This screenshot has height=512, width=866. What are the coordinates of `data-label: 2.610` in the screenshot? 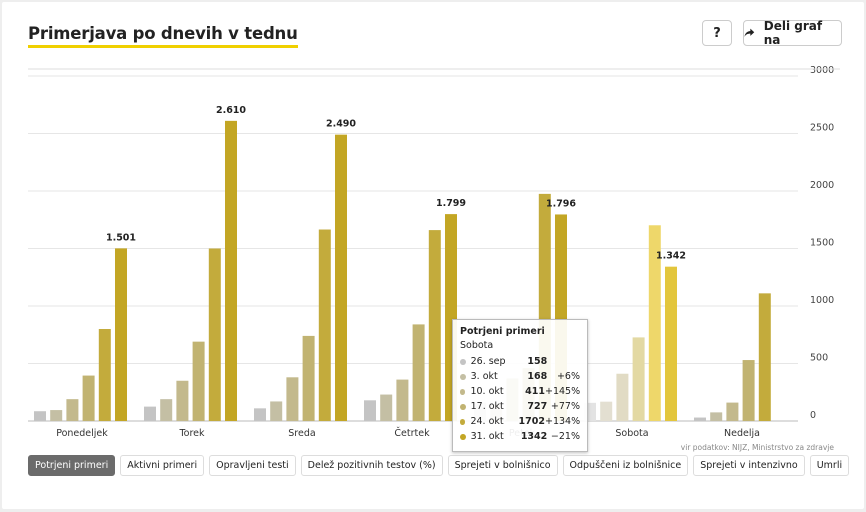 It's located at (231, 110).